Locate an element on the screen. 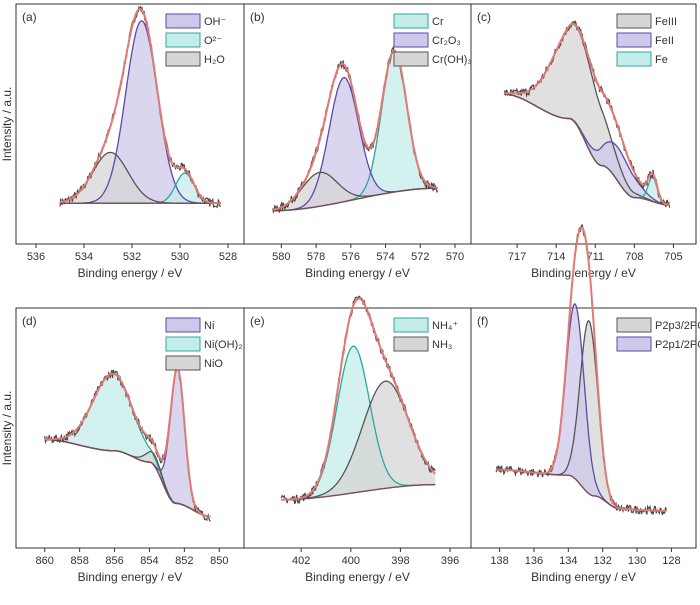 The image size is (700, 605). legend-label: FeII is located at coordinates (664, 41).